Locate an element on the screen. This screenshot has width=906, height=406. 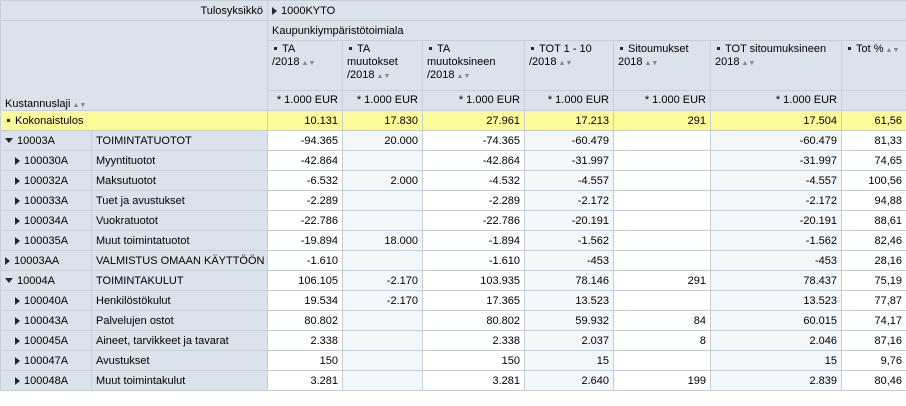
value-cell: 2.839 is located at coordinates (776, 380).